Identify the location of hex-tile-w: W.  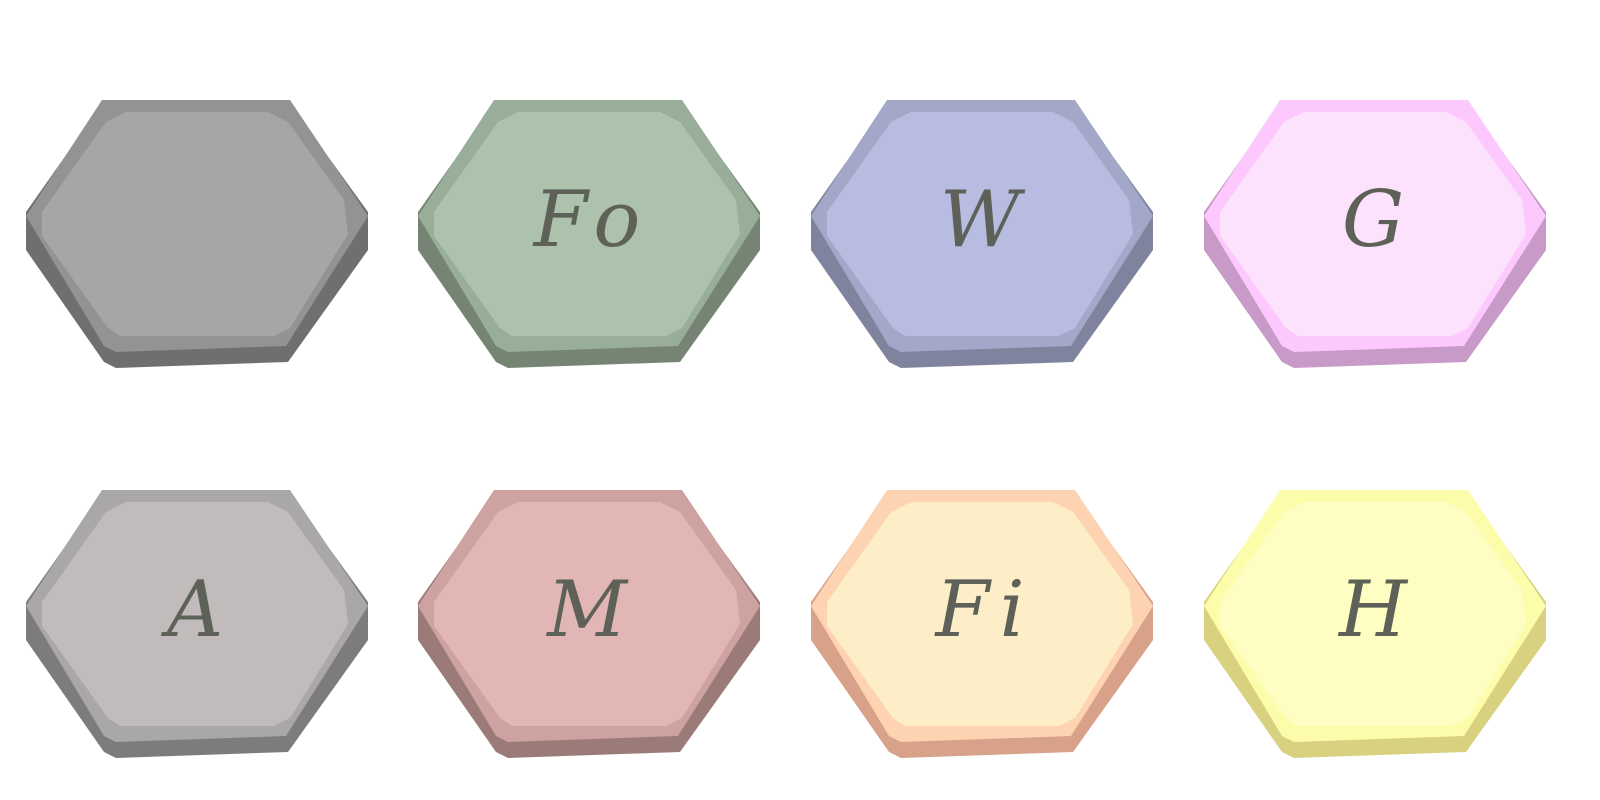
(985, 238).